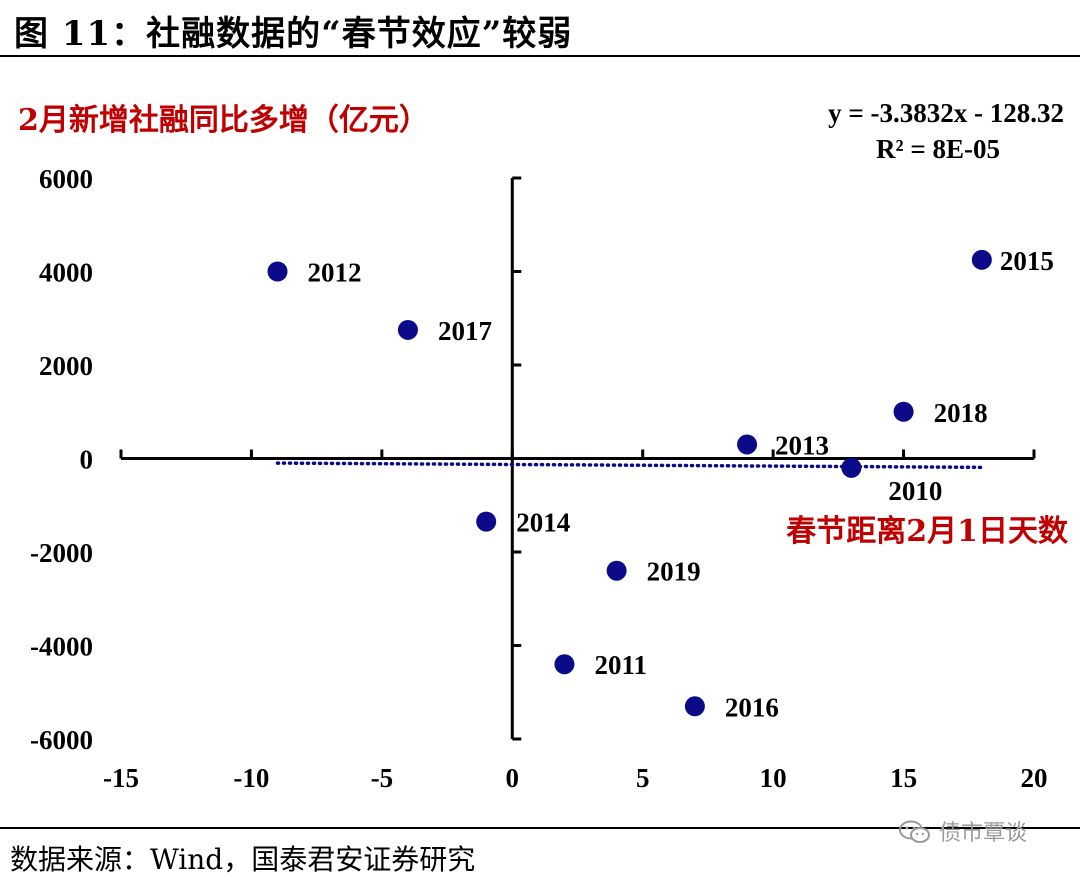 The image size is (1080, 881). I want to click on y-axis-label: 2月新增社融同比多增（亿元）, so click(223, 120).